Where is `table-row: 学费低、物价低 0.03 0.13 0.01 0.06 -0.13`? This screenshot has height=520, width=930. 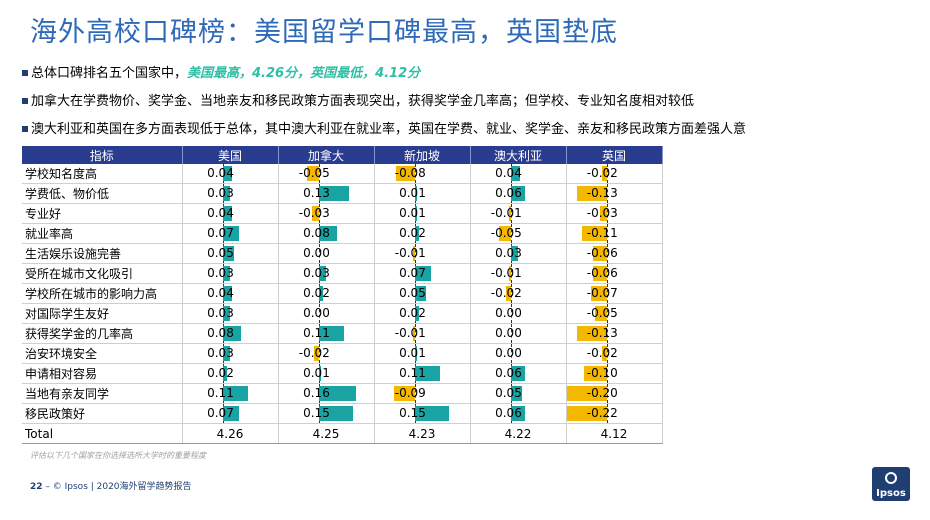 table-row: 学费低、物价低 0.03 0.13 0.01 0.06 -0.13 is located at coordinates (342, 193).